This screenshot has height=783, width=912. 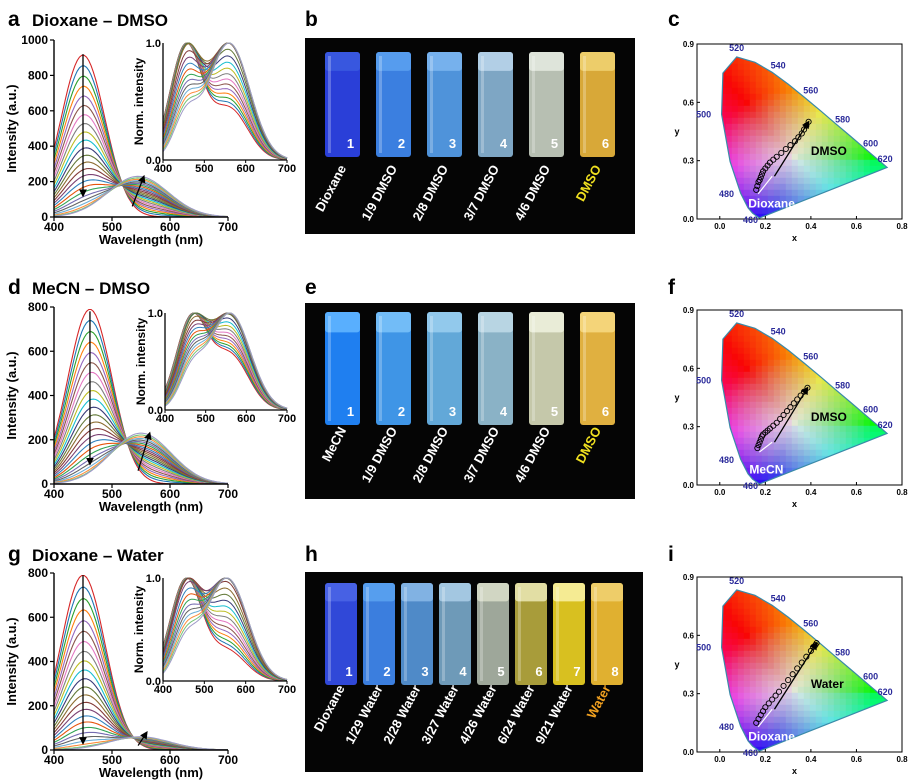 I want to click on wavelength-label: 600, so click(x=870, y=409).